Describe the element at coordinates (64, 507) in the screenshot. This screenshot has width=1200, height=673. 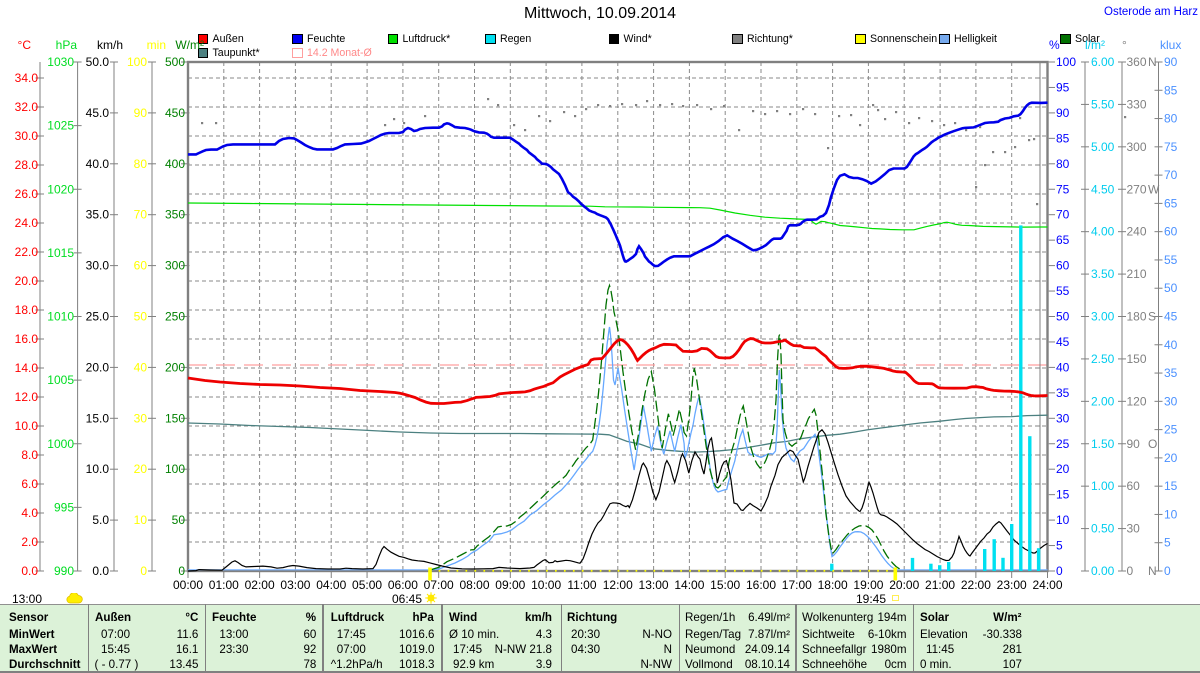
I see `svg-text: 995` at that location.